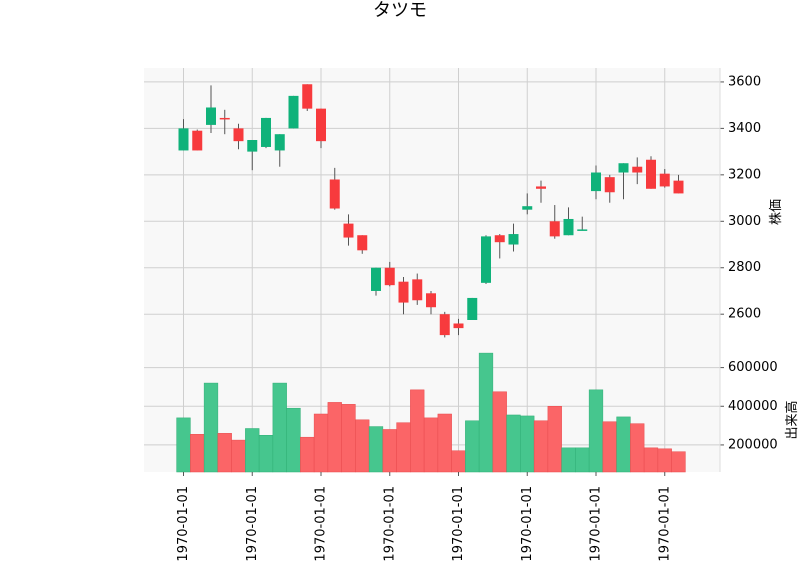 The width and height of the screenshot is (800, 575). Describe the element at coordinates (431, 412) in the screenshot. I see `volume-bars` at that location.